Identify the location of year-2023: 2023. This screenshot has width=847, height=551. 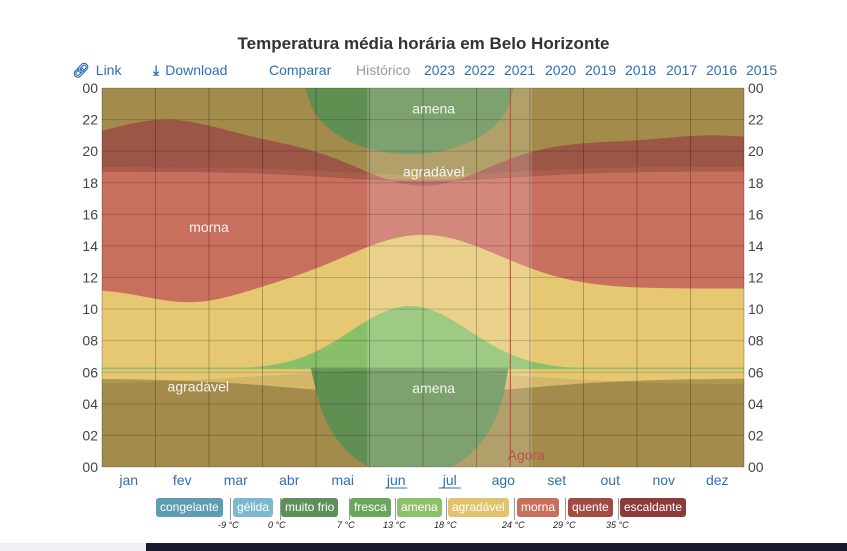
(440, 70).